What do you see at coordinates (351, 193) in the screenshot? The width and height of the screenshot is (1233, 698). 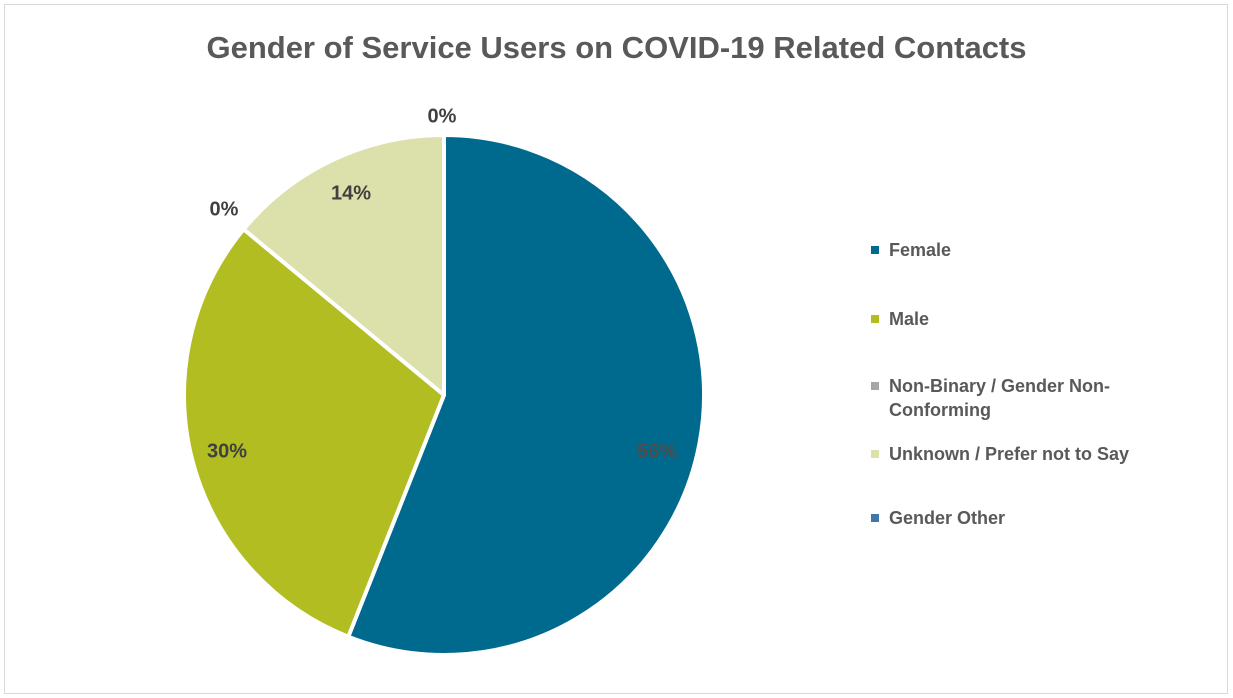 I see `data-label-unknown-prefer-not-to-say: 14%` at bounding box center [351, 193].